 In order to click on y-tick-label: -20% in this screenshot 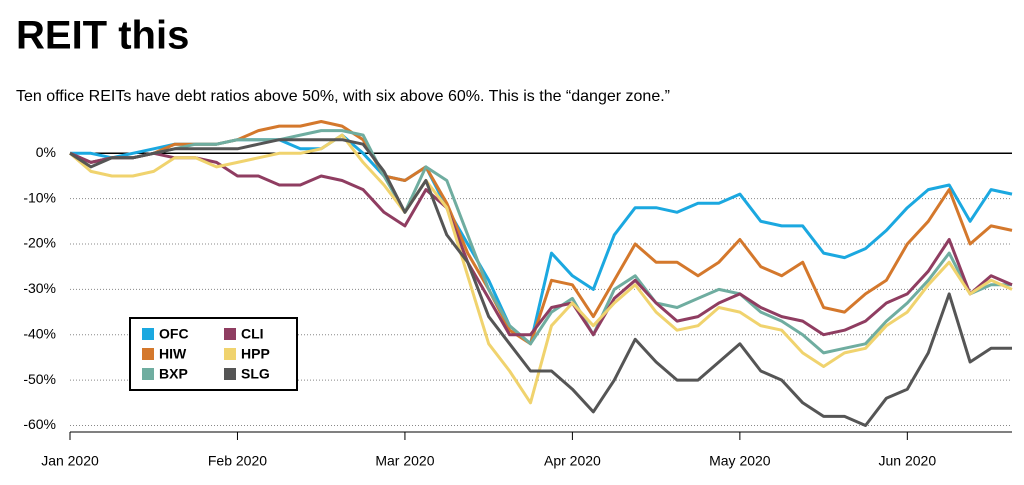, I will do `click(39, 243)`.